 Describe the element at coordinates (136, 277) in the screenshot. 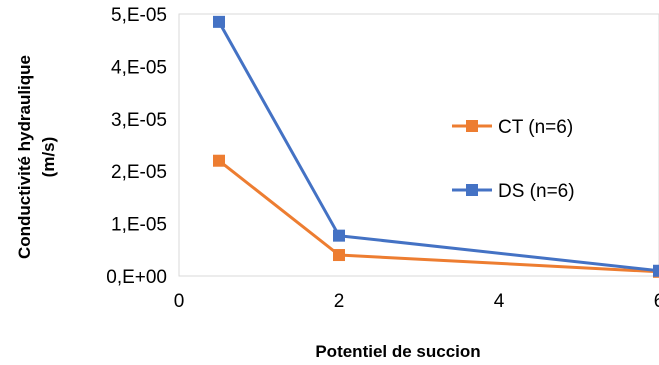

I see `y-tick-label: 0,E+00` at that location.